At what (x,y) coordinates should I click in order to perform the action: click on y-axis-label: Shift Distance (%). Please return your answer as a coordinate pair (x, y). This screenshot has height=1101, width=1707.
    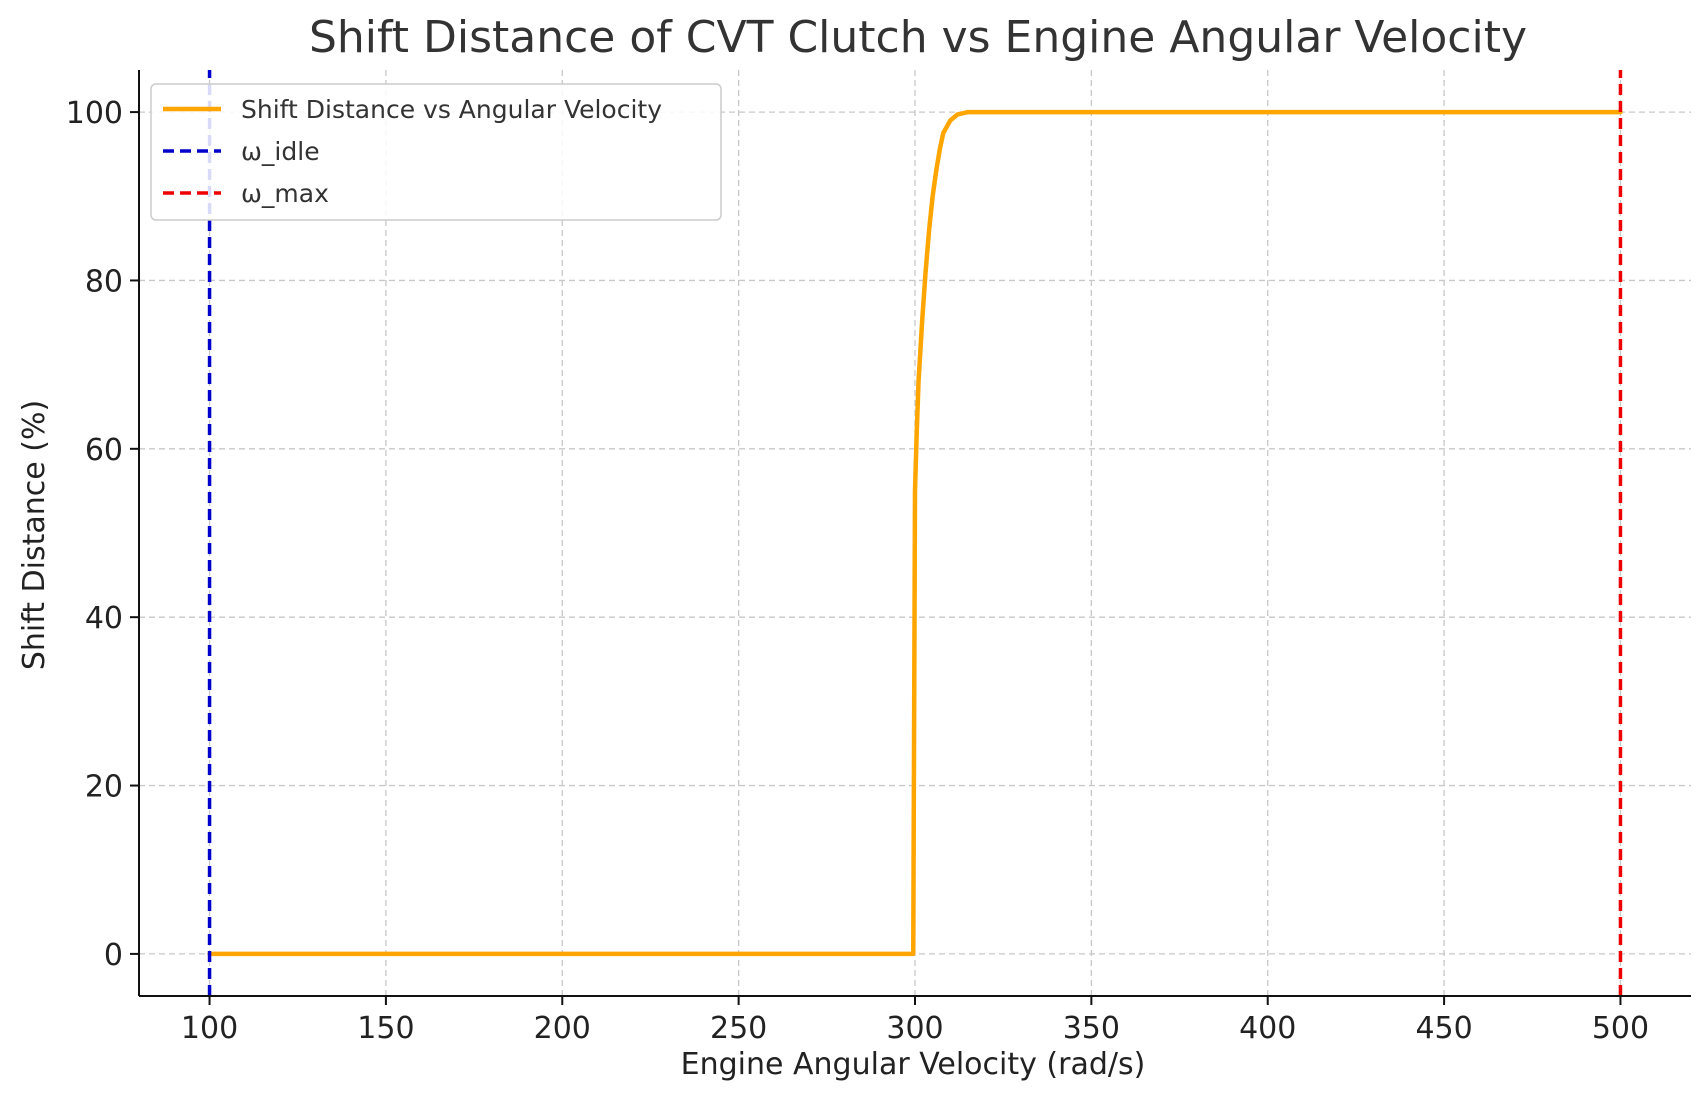
    Looking at the image, I should click on (34, 535).